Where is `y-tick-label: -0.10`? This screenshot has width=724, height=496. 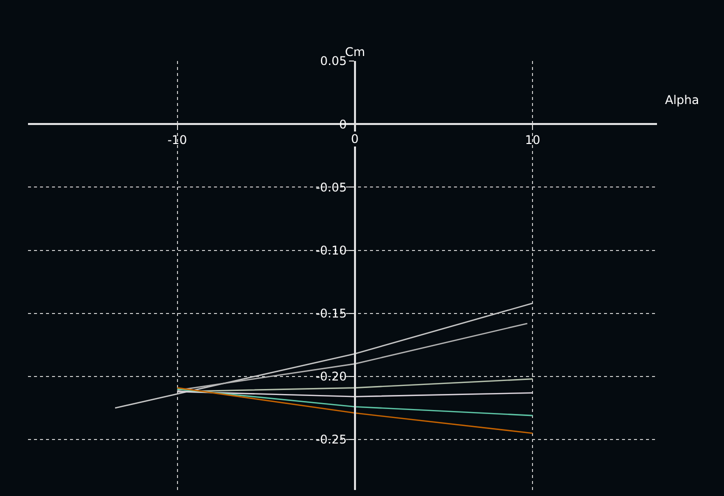
y-tick-label: -0.10 is located at coordinates (331, 250).